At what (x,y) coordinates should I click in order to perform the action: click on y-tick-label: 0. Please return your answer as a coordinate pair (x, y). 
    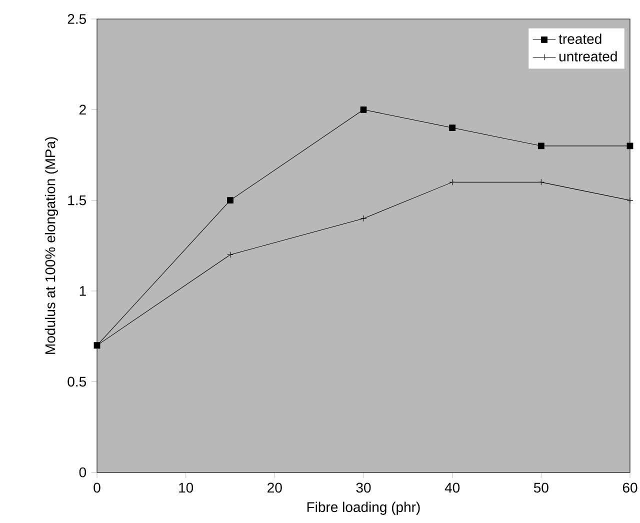
    Looking at the image, I should click on (82, 472).